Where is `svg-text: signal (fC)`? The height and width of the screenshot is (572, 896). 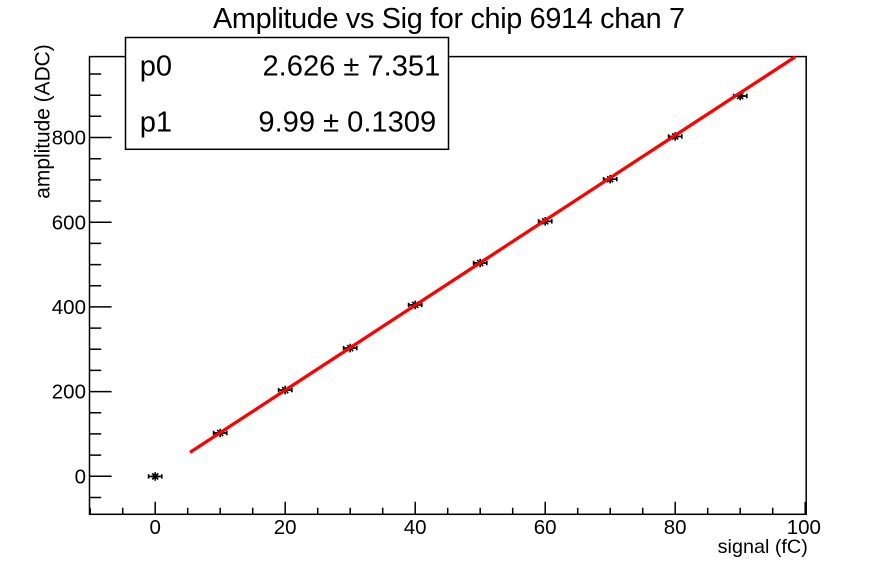
svg-text: signal (fC) is located at coordinates (763, 547).